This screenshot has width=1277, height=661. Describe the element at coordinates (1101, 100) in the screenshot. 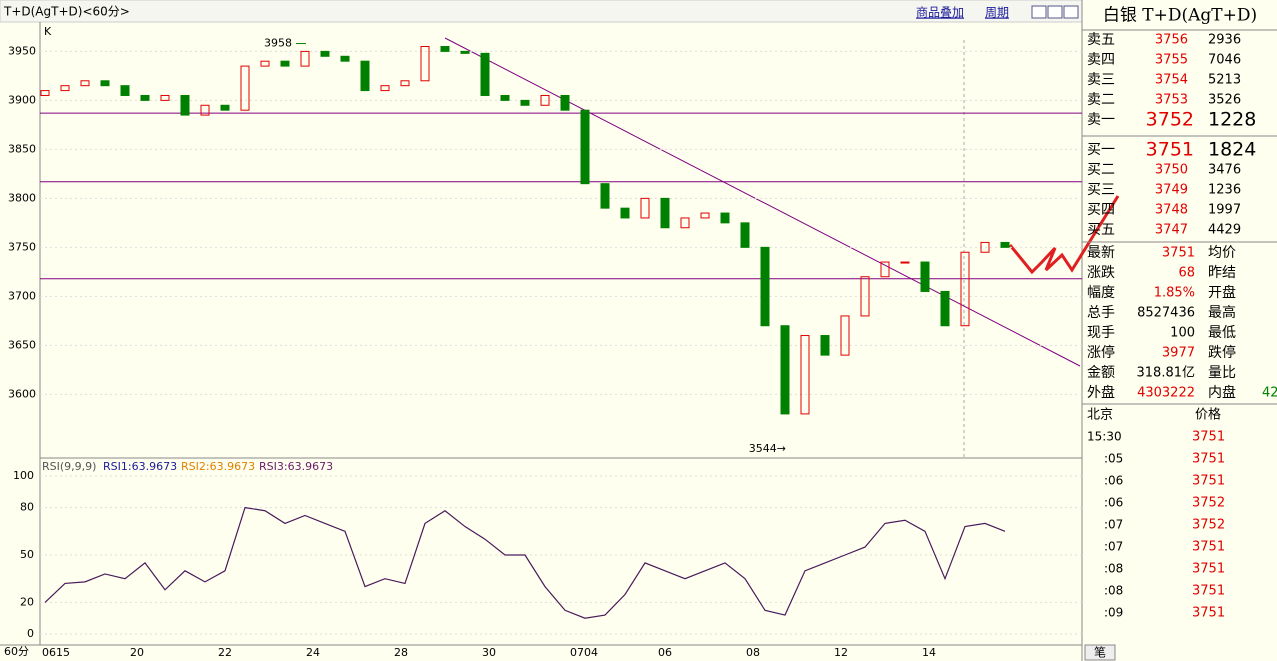

I see `quote-label: 卖二` at that location.